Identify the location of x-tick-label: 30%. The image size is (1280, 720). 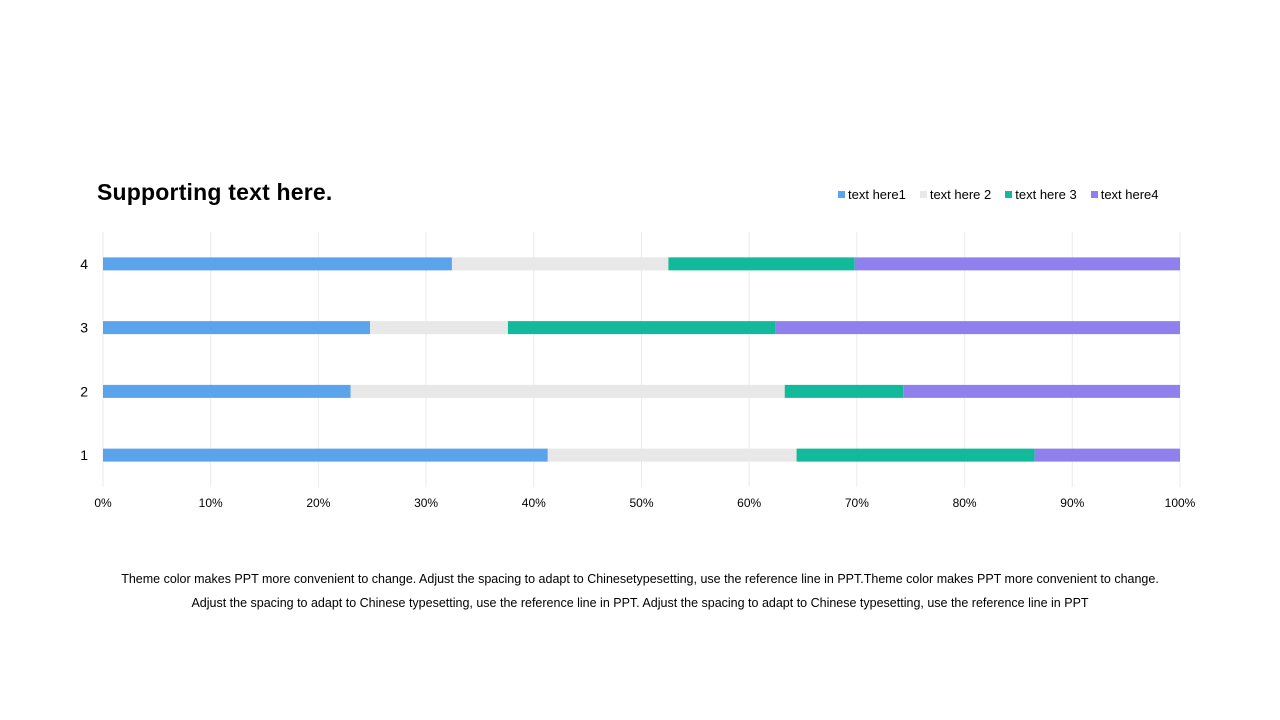
(426, 503).